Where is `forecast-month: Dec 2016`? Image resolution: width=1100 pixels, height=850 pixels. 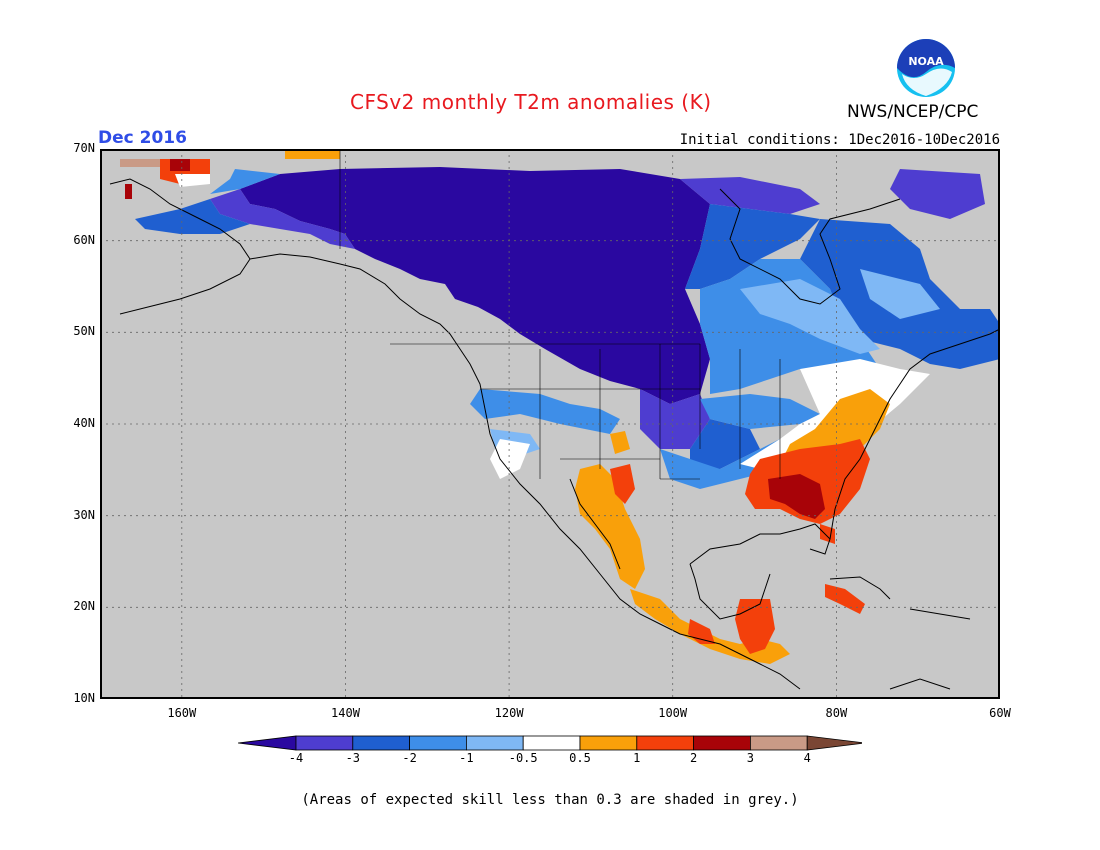
forecast-month: Dec 2016 is located at coordinates (142, 138).